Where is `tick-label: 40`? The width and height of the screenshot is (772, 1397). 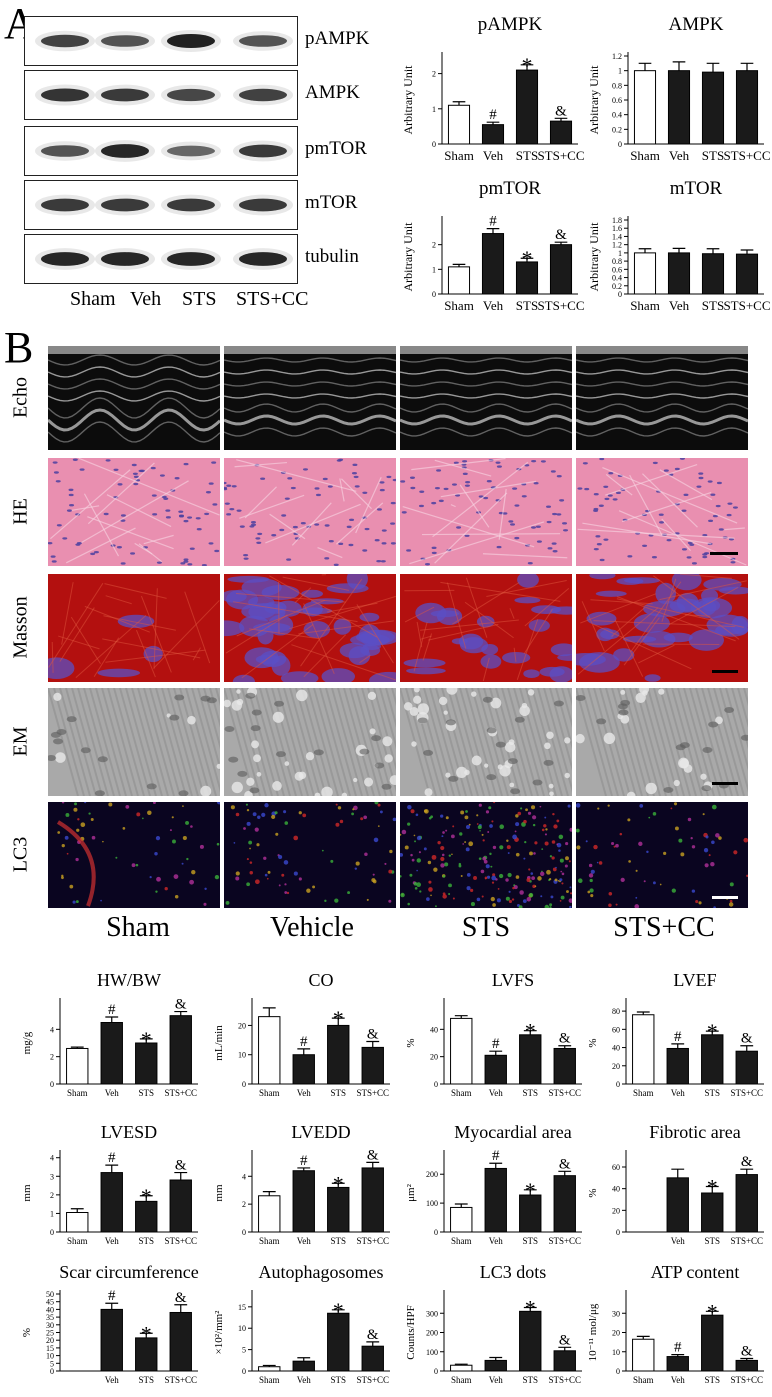
tick-label: 40 is located at coordinates (616, 1048).